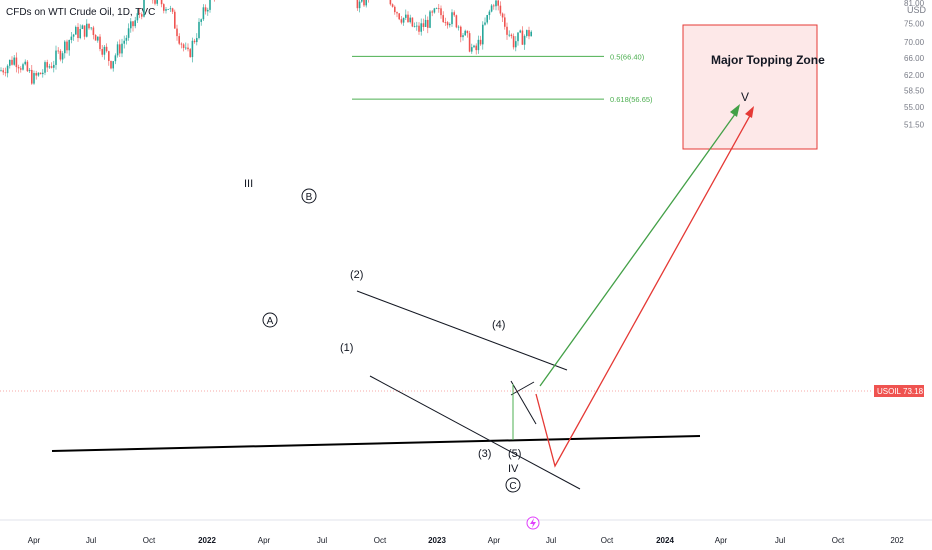 This screenshot has width=932, height=550. I want to click on green-projection, so click(639, 245).